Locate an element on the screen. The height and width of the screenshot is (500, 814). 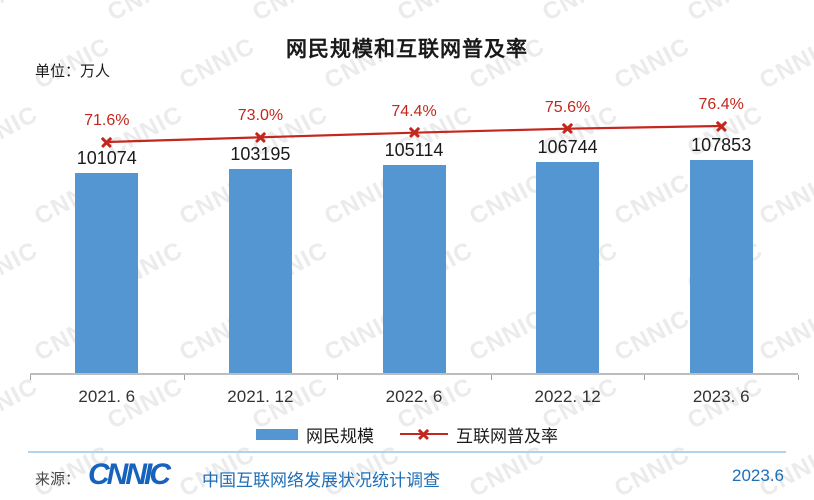
footer-divider is located at coordinates (407, 452).